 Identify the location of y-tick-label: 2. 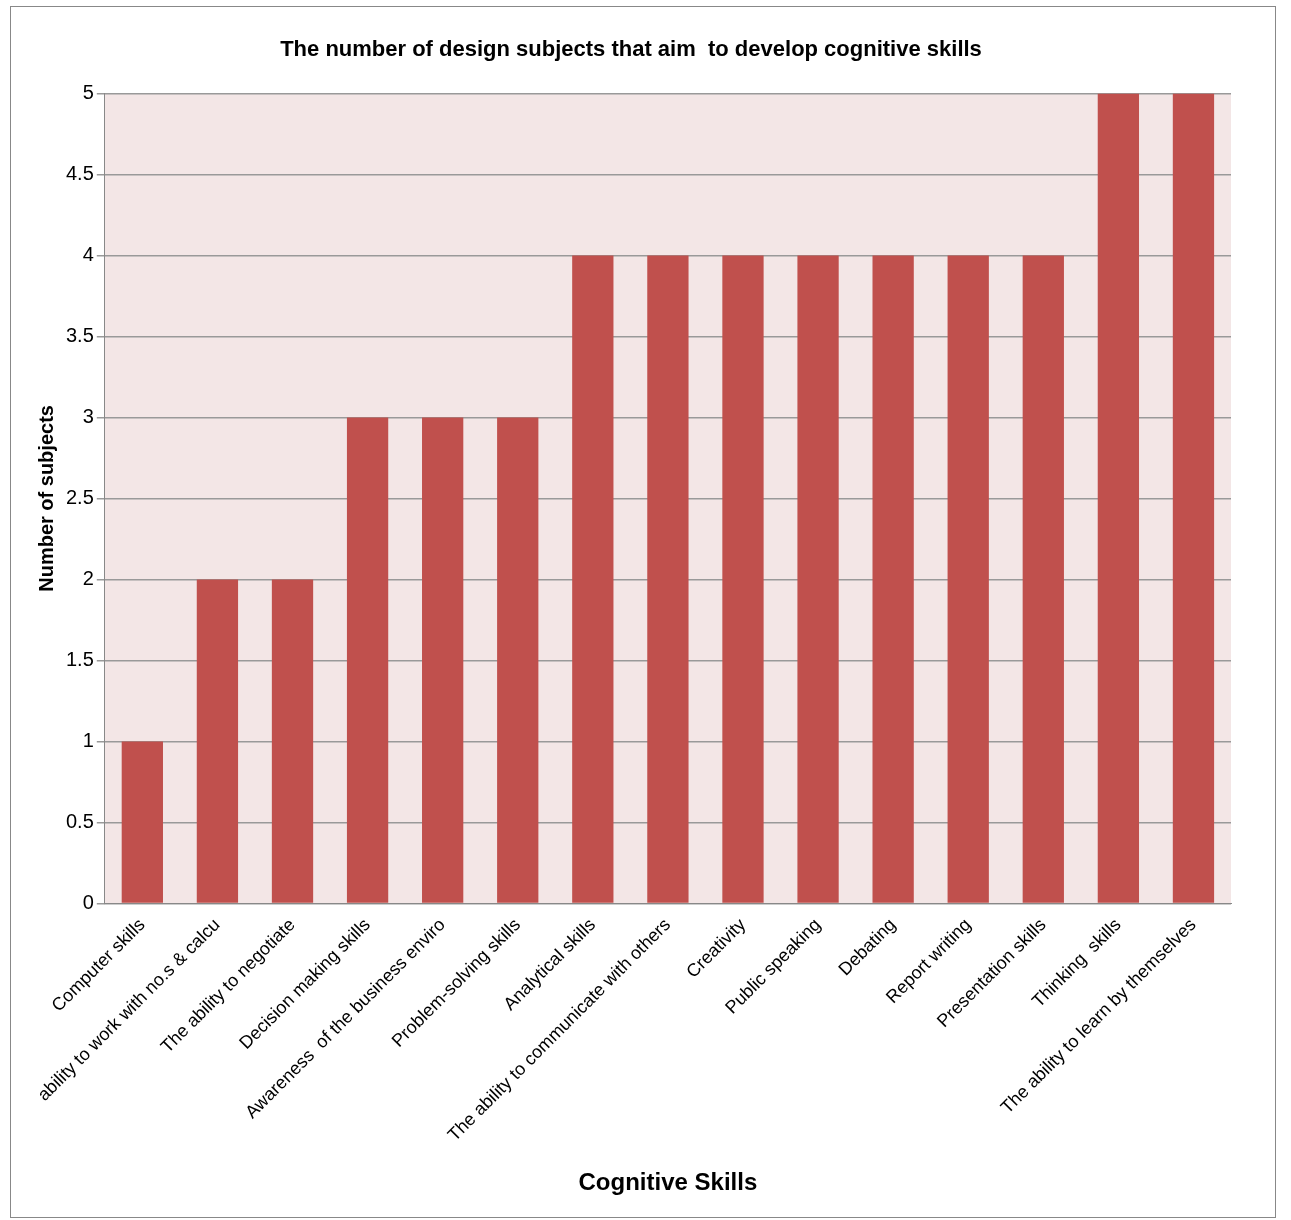
(88, 577).